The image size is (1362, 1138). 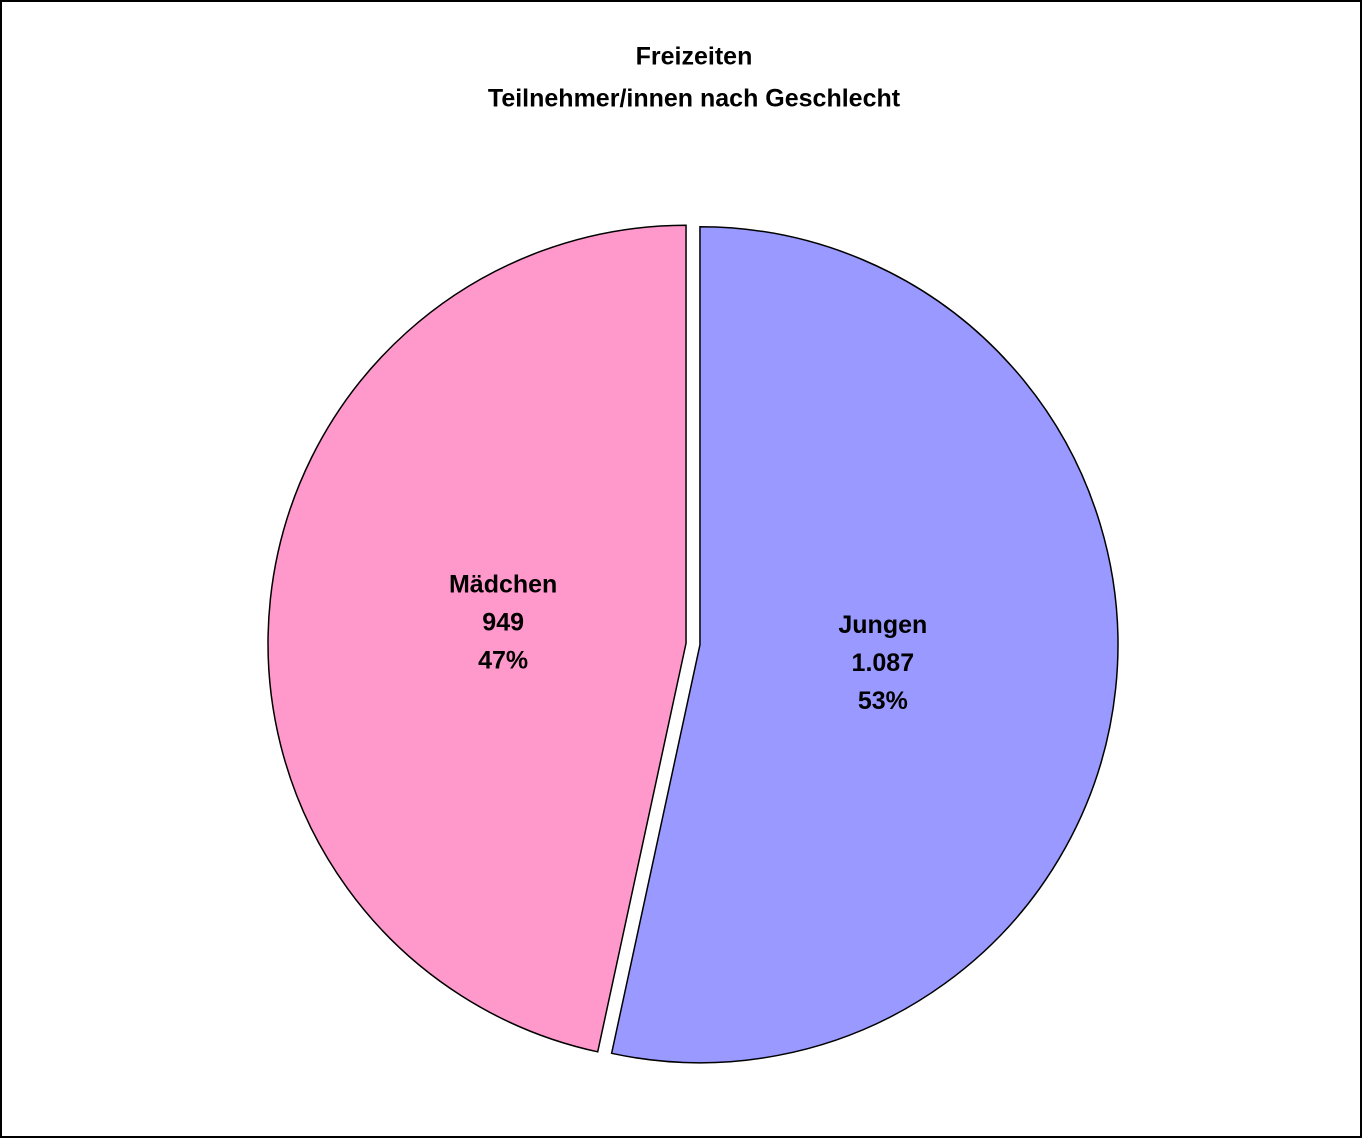 I want to click on chart-title: Freizeiten, so click(x=694, y=57).